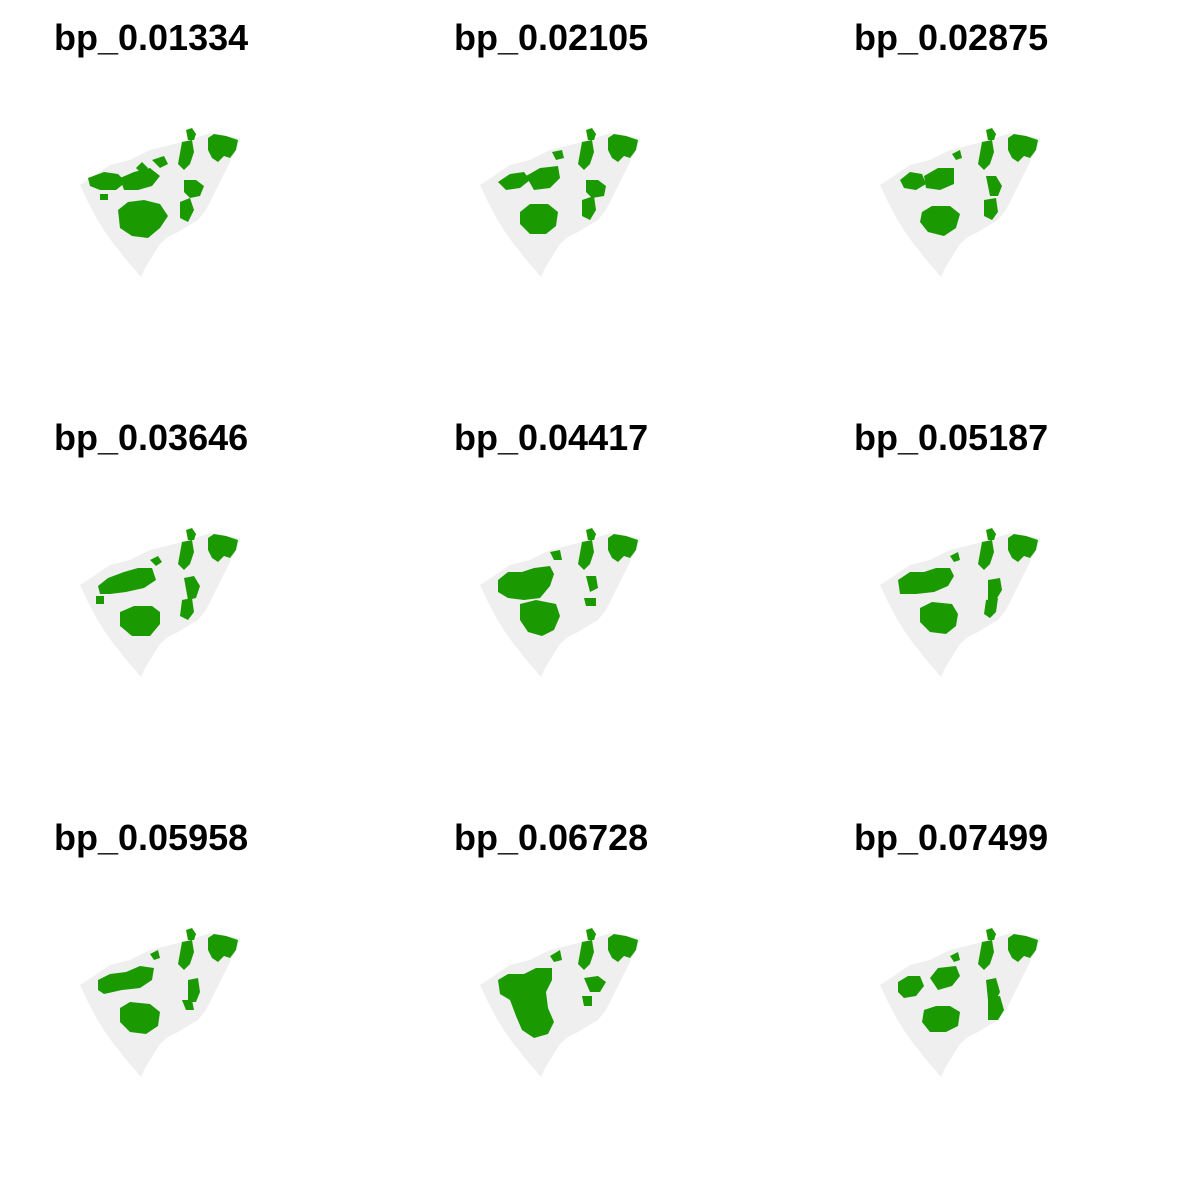 This screenshot has width=1200, height=1200. I want to click on map-panel: bp_0.06728, so click(600, 1000).